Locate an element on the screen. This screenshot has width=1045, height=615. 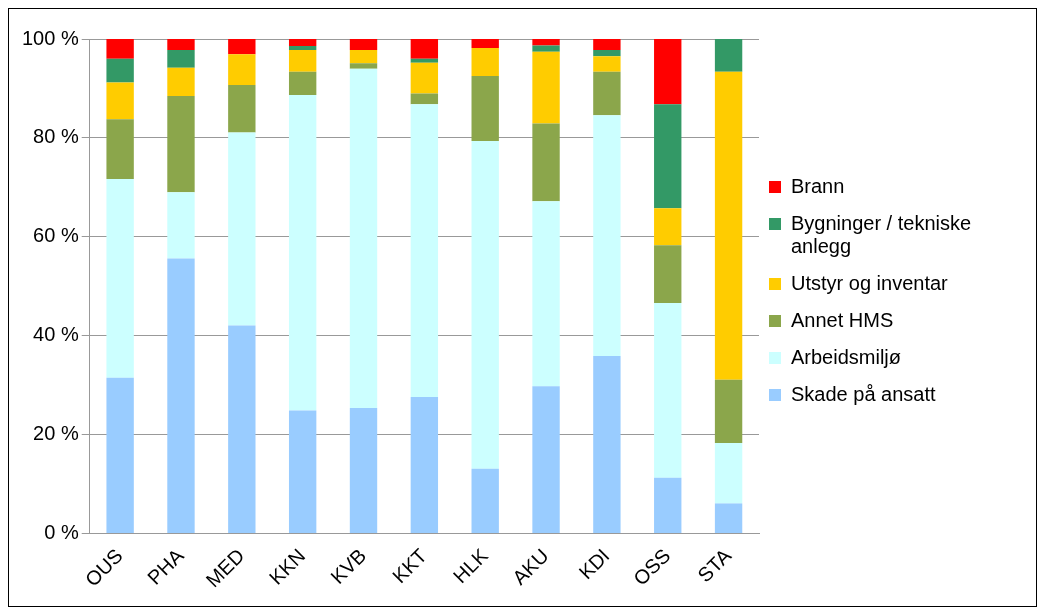
y-tick-label: 60 % is located at coordinates (56, 235).